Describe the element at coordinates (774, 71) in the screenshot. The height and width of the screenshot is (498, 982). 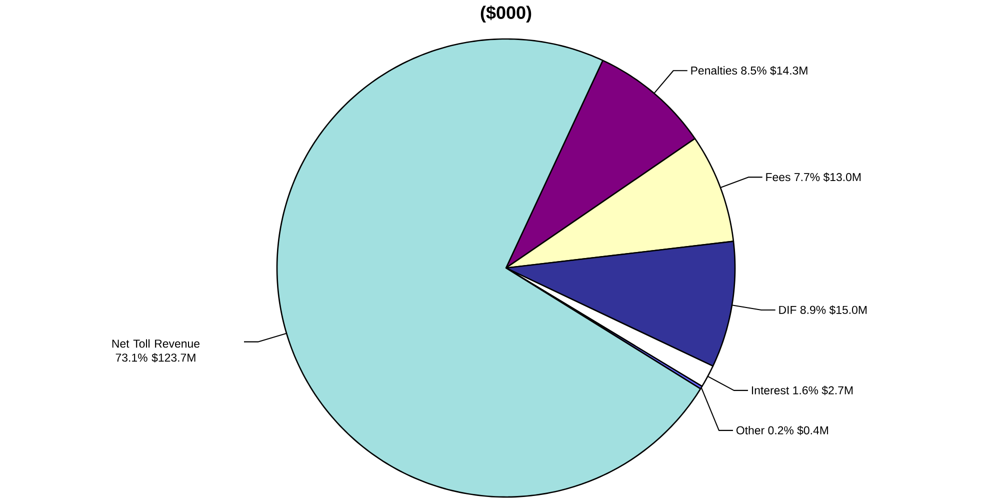
I see `data-label: 8.5% $14.3M` at that location.